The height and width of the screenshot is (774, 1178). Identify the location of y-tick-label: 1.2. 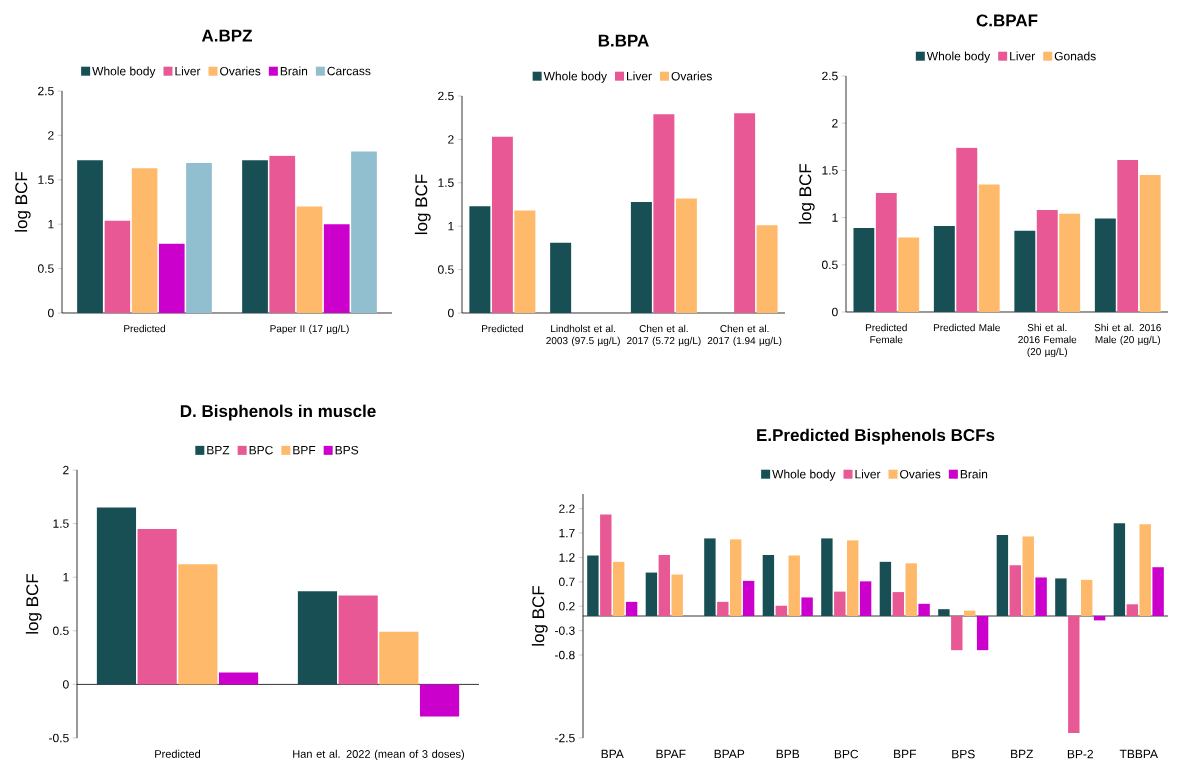
(567, 557).